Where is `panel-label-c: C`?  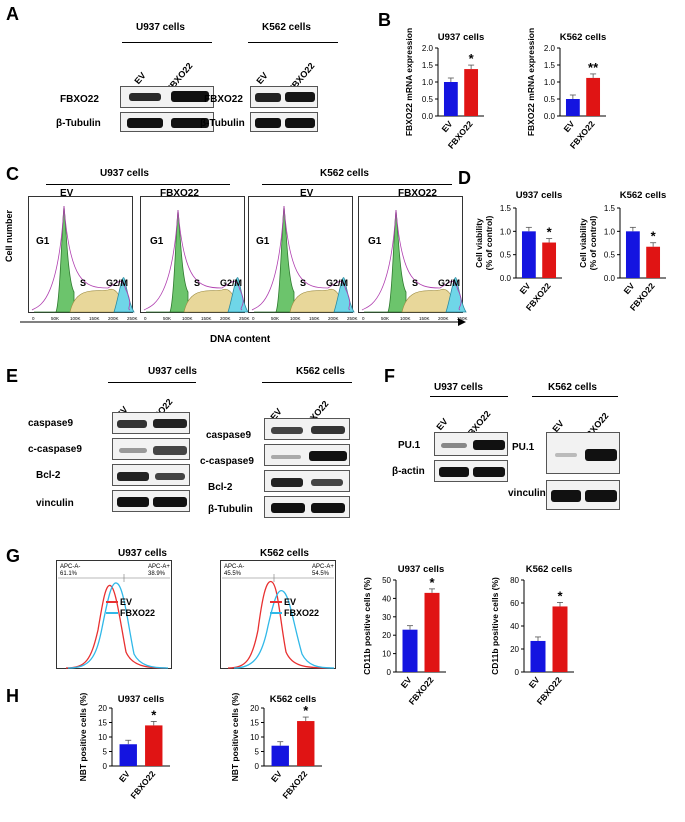 panel-label-c: C is located at coordinates (12, 174).